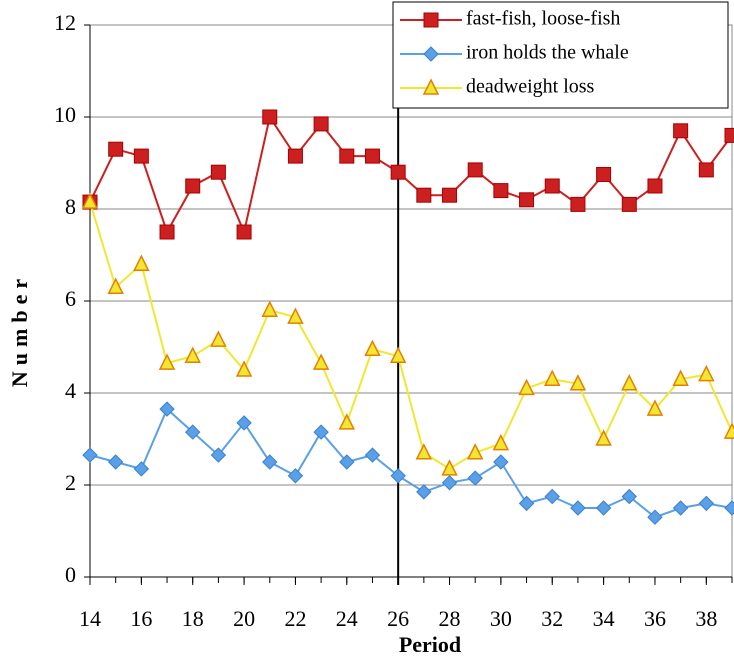  Describe the element at coordinates (706, 618) in the screenshot. I see `x-tick-label: 38` at that location.